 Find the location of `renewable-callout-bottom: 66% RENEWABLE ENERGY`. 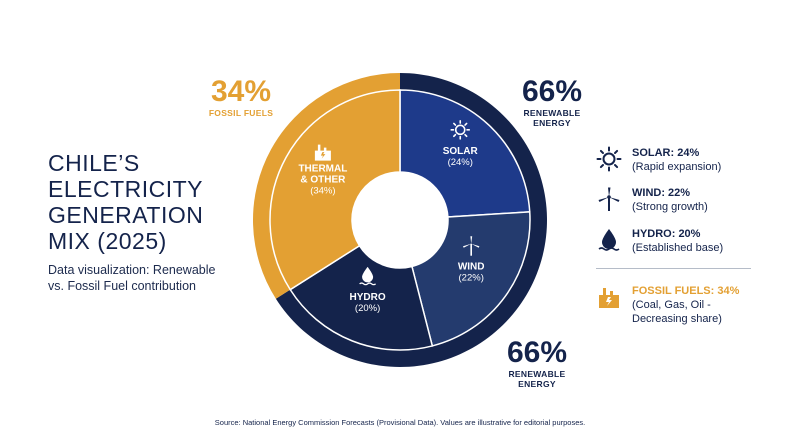

renewable-callout-bottom: 66% RENEWABLE ENERGY is located at coordinates (537, 363).